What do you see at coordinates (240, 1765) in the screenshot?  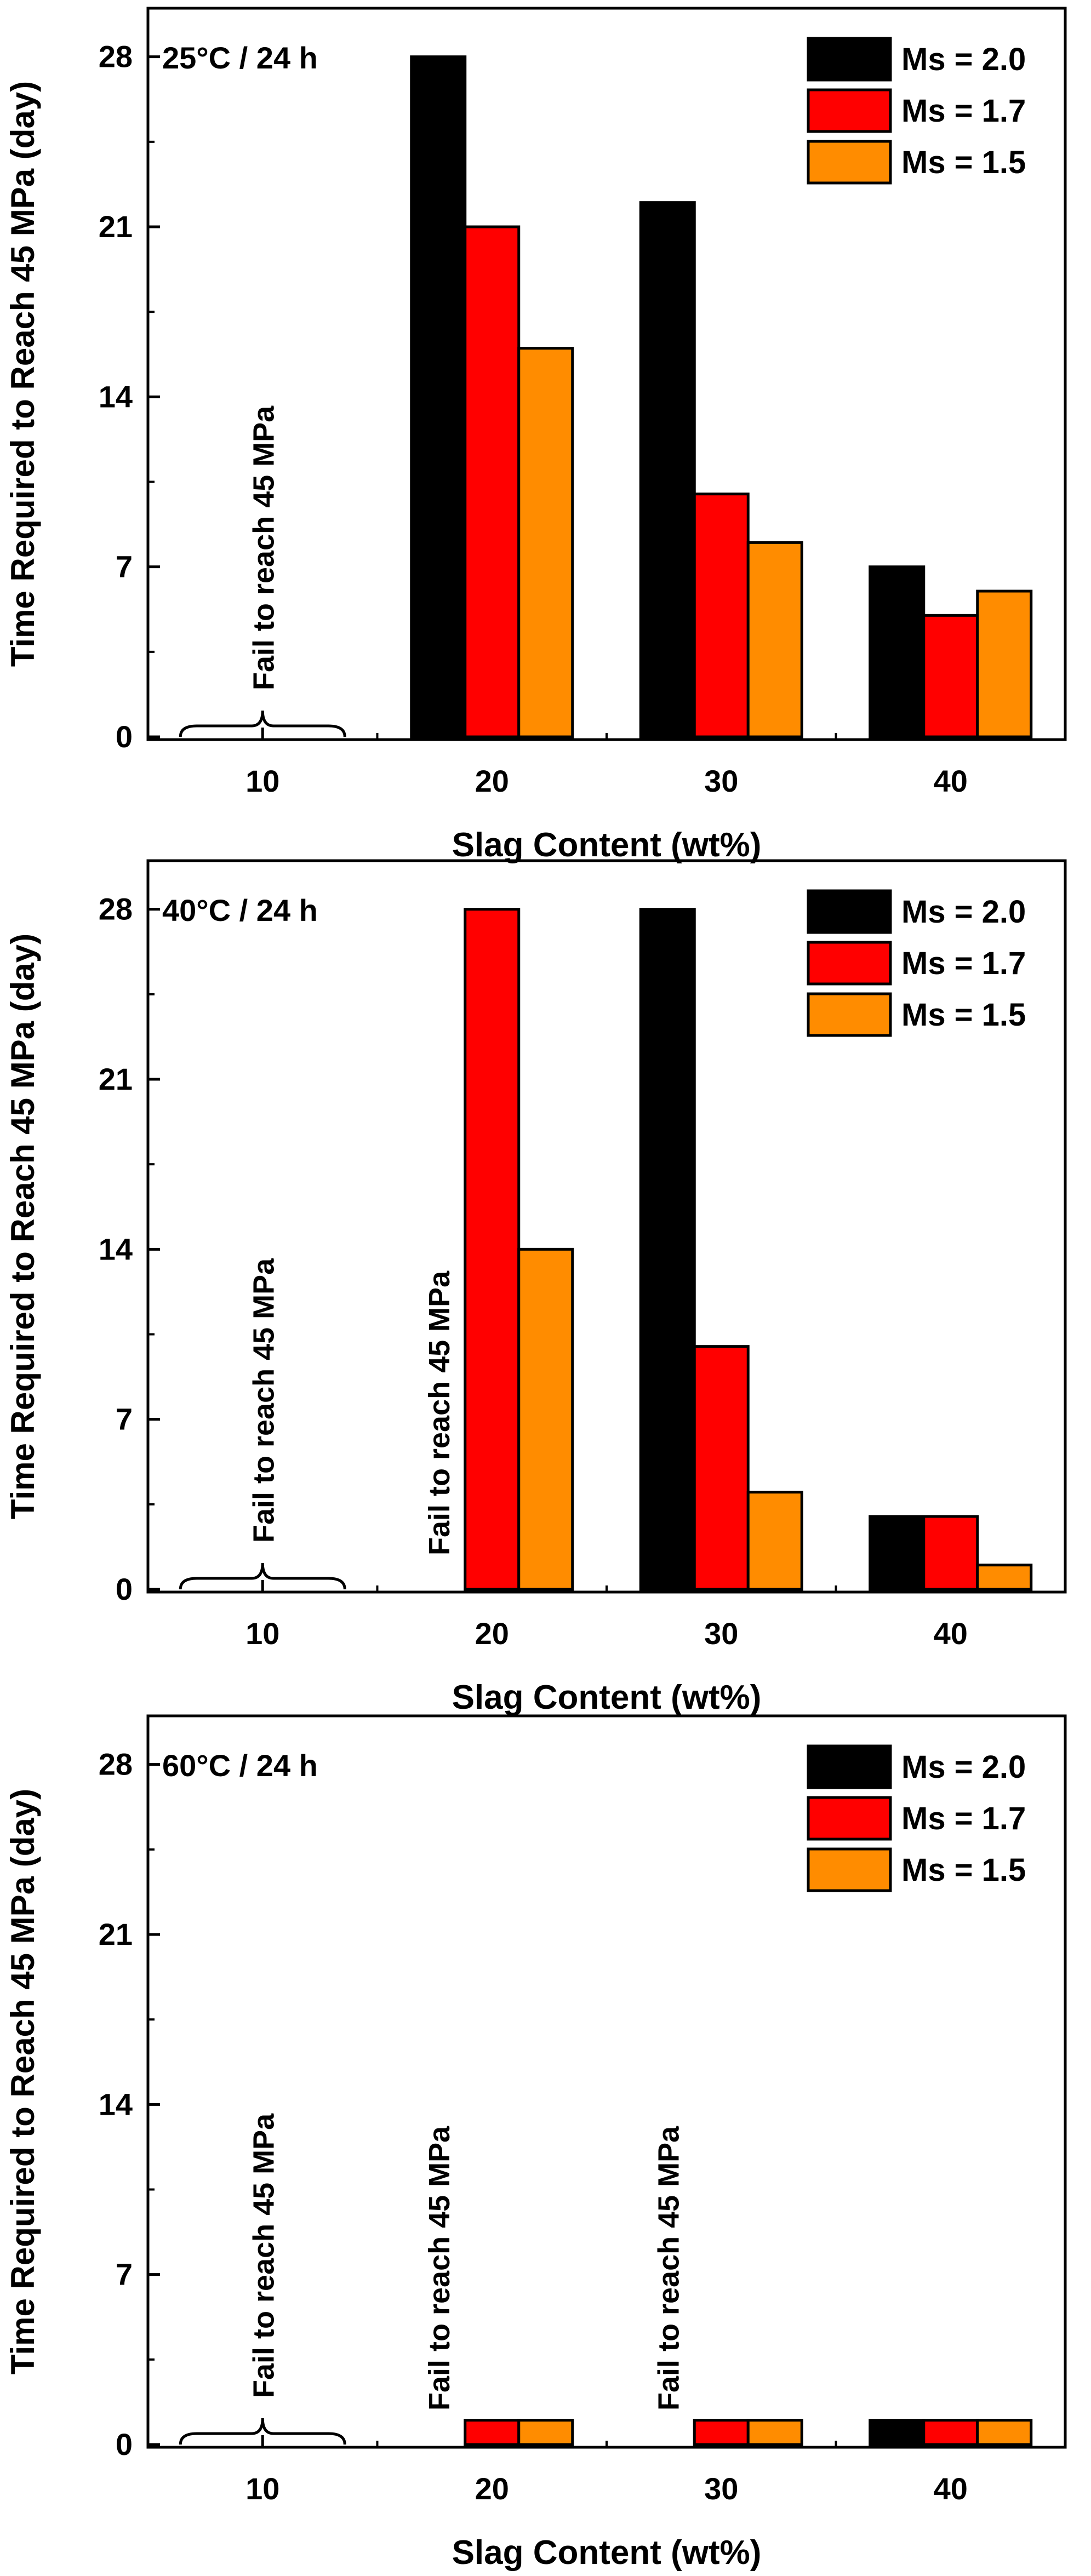 I see `panel-label: 60°C / 24 h` at bounding box center [240, 1765].